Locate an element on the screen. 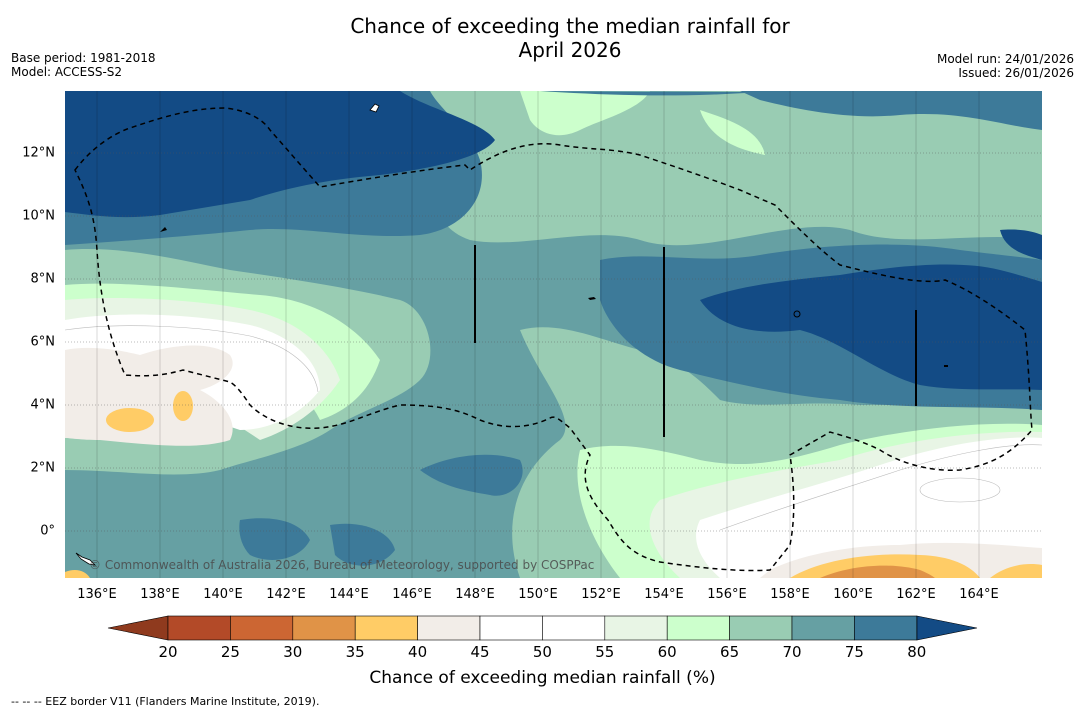 This screenshot has height=713, width=1085. lon-label: 140°E is located at coordinates (223, 594).